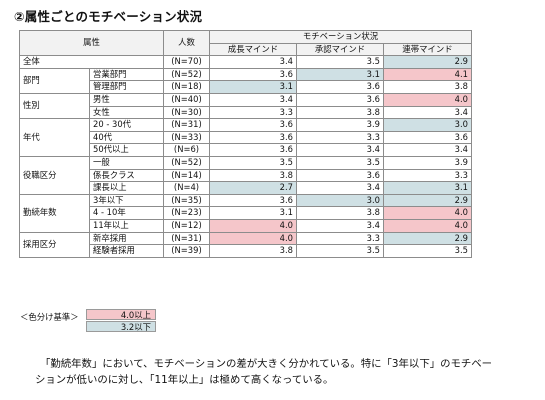  I want to click on subgroup-label: 新卒採用, so click(126, 238).